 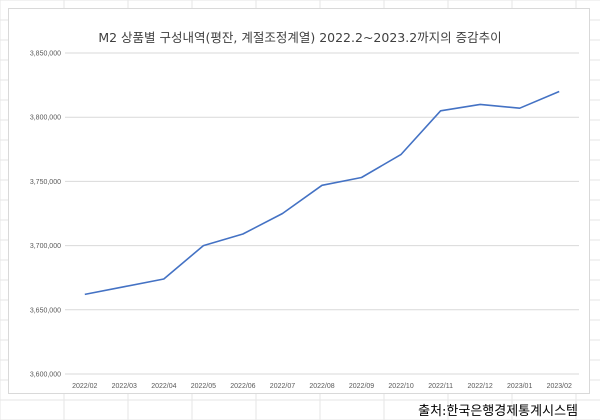 What do you see at coordinates (45, 182) in the screenshot?
I see `y-tick-label: 3,750,000` at bounding box center [45, 182].